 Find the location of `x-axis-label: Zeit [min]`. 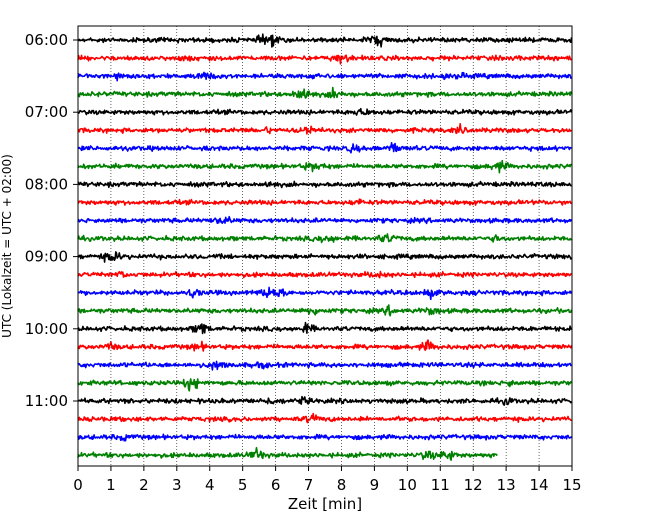

x-axis-label: Zeit [min] is located at coordinates (325, 504).